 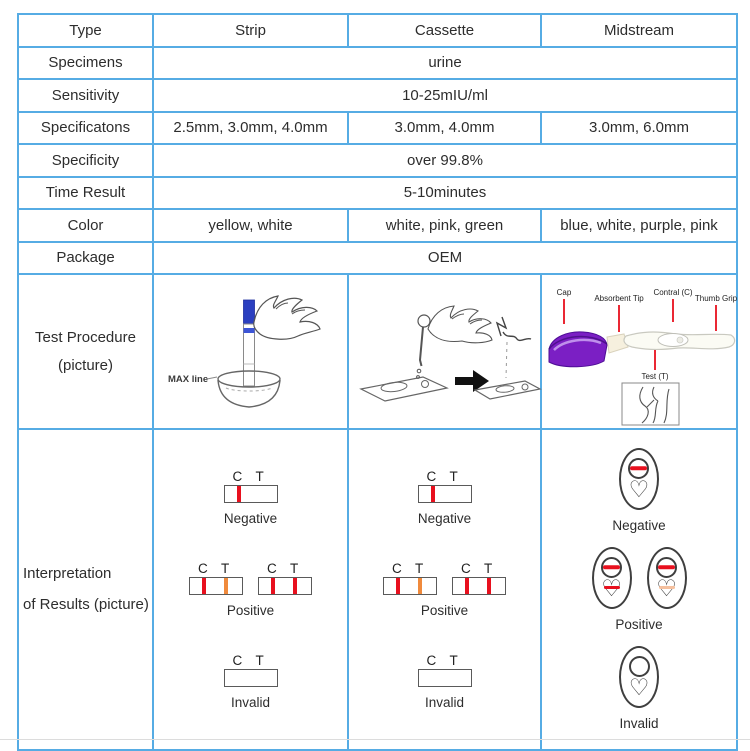 What do you see at coordinates (472, 381) in the screenshot?
I see `arrow-right-icon` at bounding box center [472, 381].